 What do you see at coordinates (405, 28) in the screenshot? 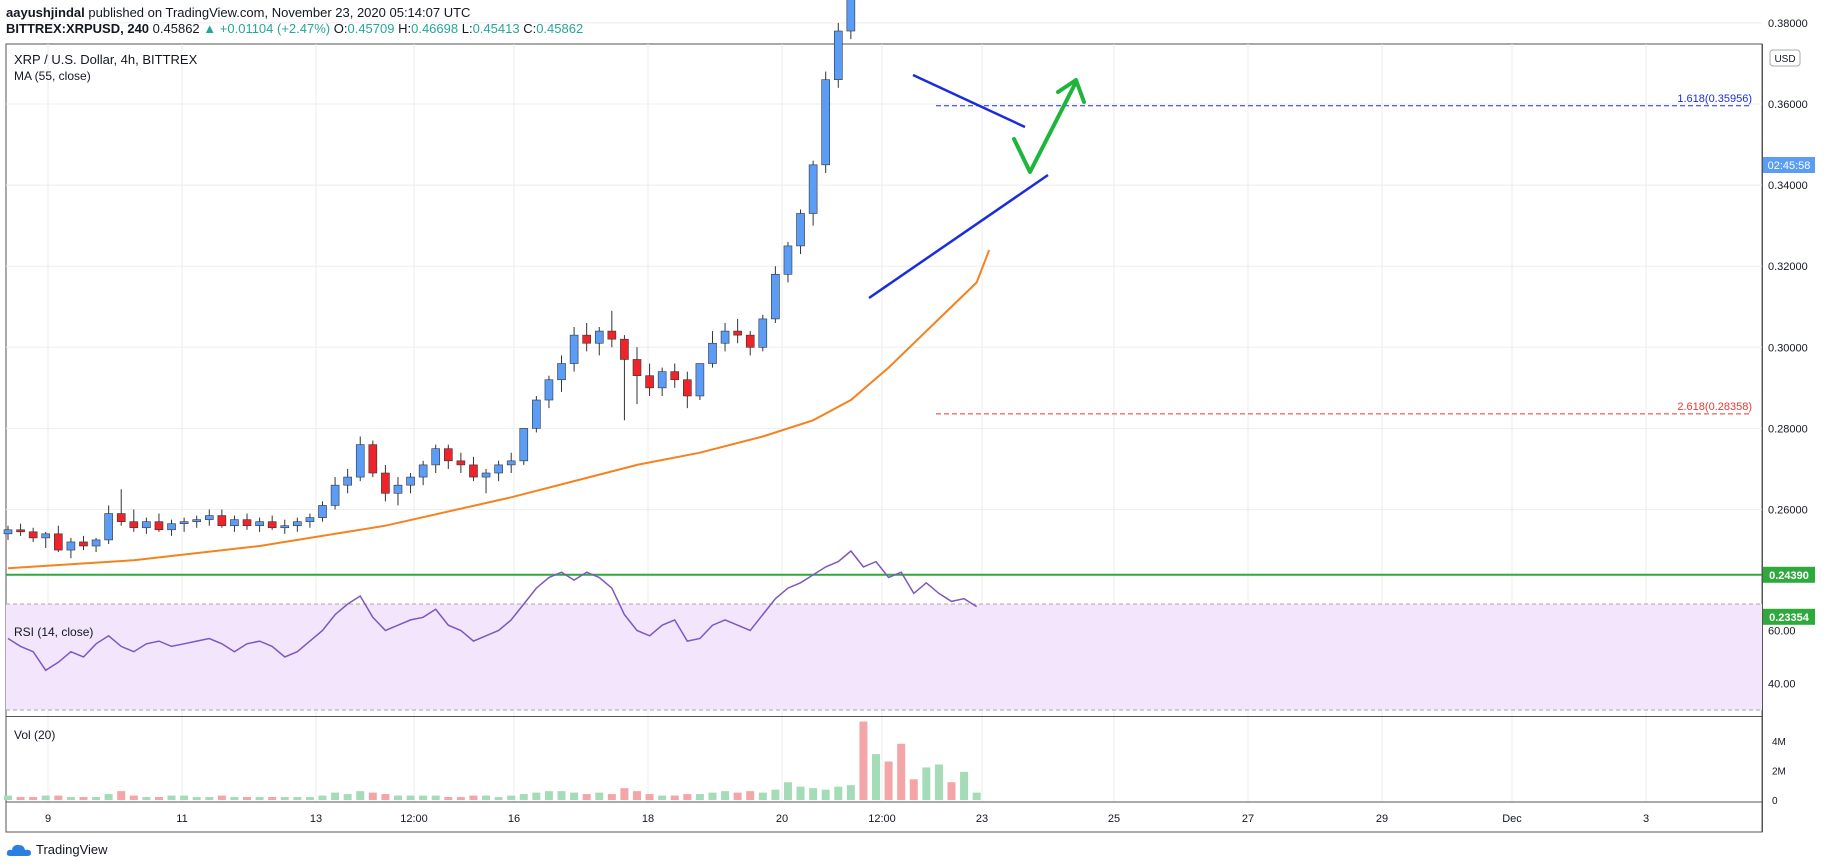
I see `high-label: H:` at bounding box center [405, 28].